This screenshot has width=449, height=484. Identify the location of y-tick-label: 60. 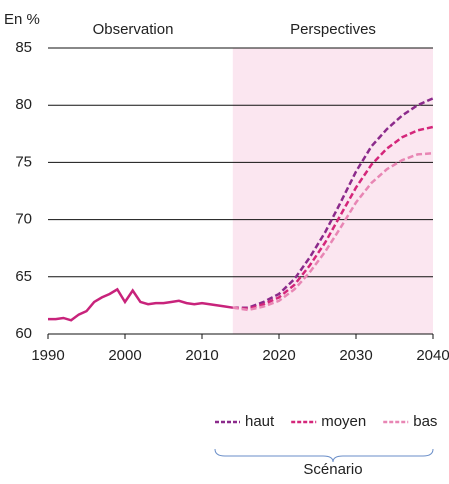
(23, 333).